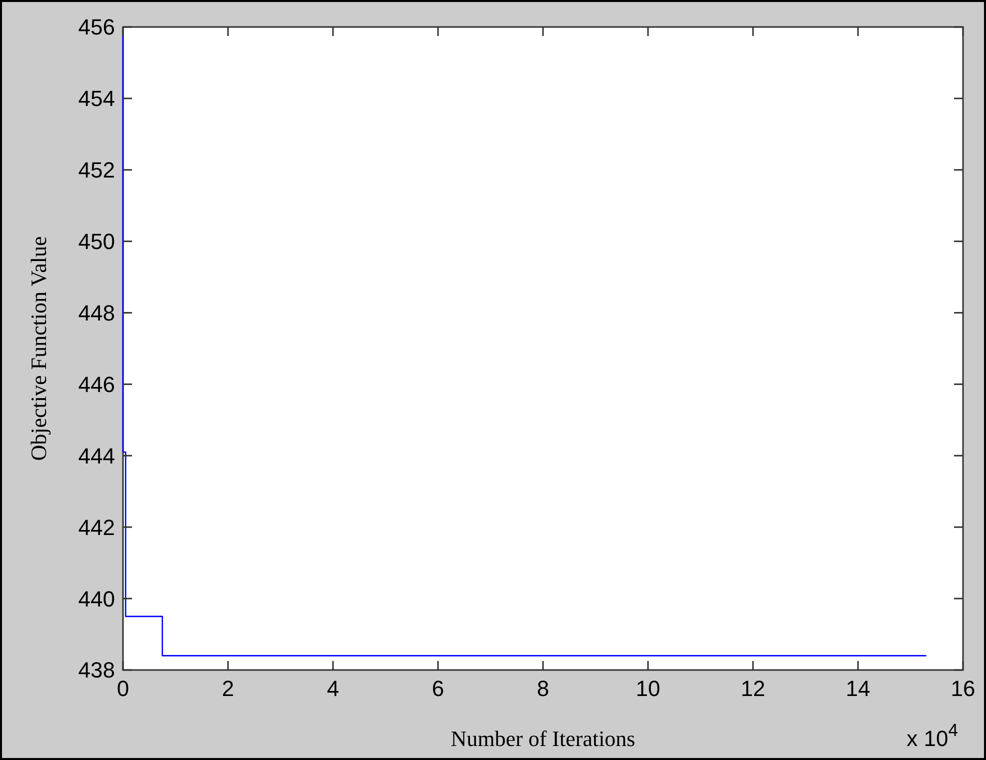  Describe the element at coordinates (38, 348) in the screenshot. I see `y-axis-title: Objective Function Value` at that location.